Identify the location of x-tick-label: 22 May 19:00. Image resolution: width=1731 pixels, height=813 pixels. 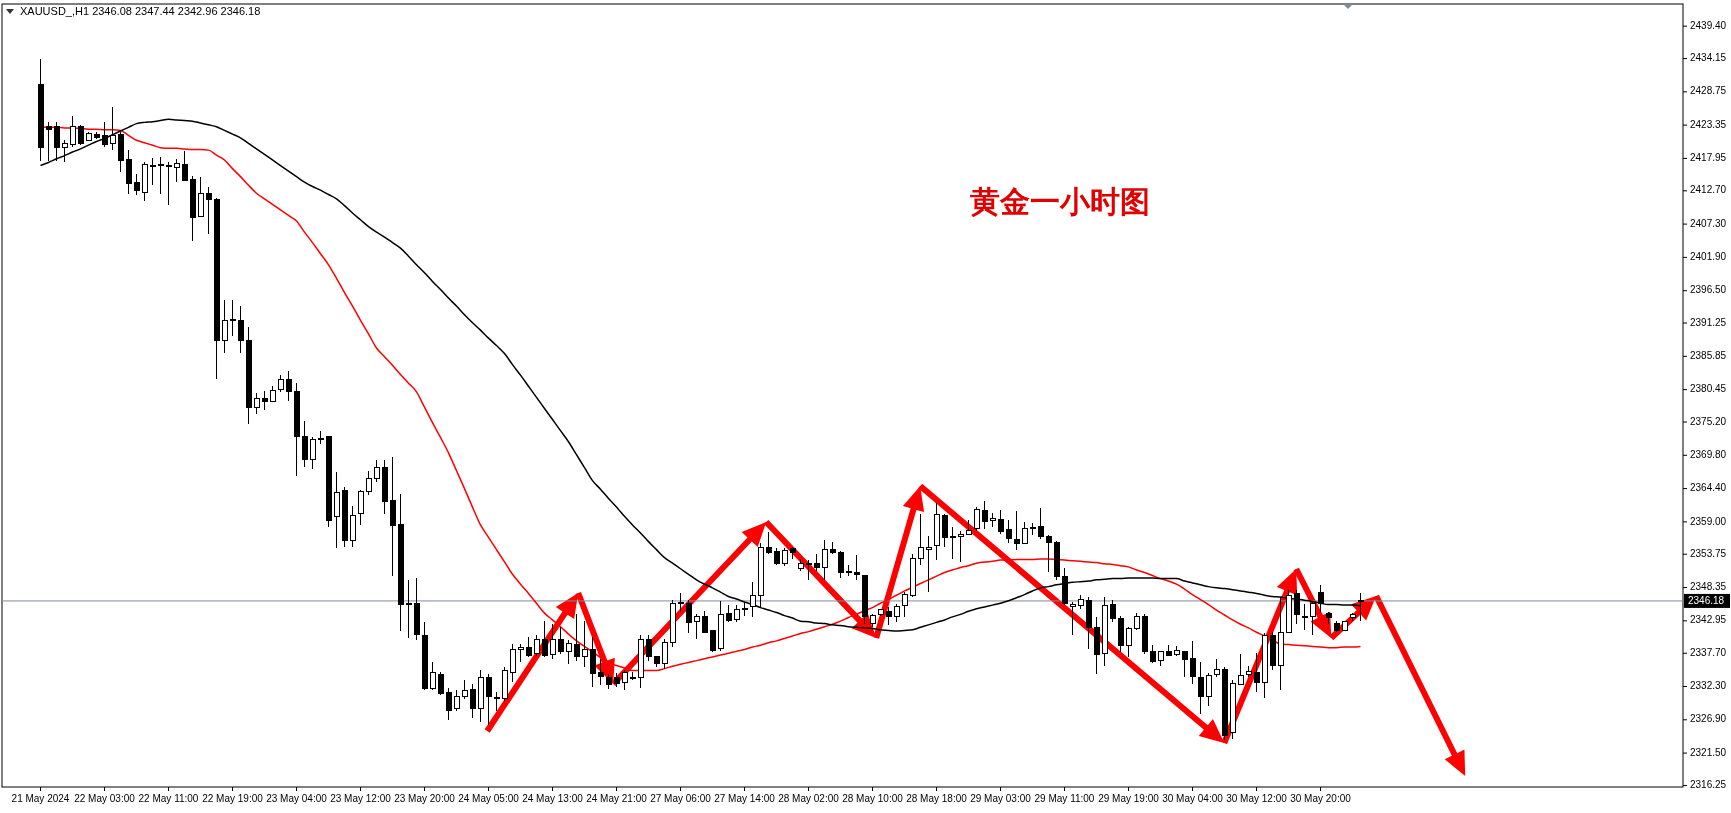
(233, 798).